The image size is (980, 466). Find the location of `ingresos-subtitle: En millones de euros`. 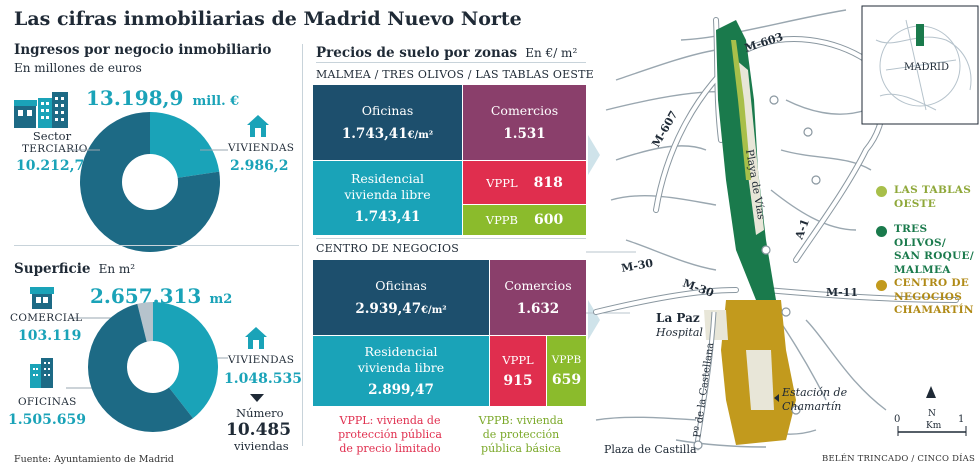

ingresos-subtitle: En millones de euros is located at coordinates (78, 68).